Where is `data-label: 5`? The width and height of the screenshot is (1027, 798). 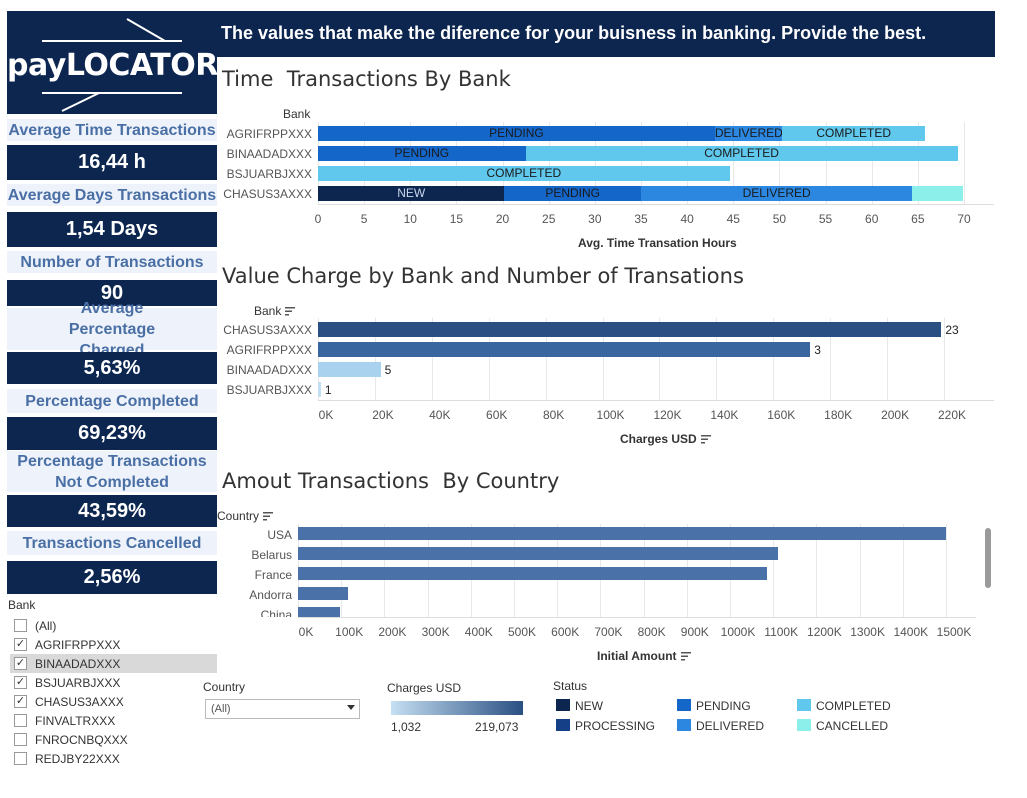
data-label: 5 is located at coordinates (388, 370).